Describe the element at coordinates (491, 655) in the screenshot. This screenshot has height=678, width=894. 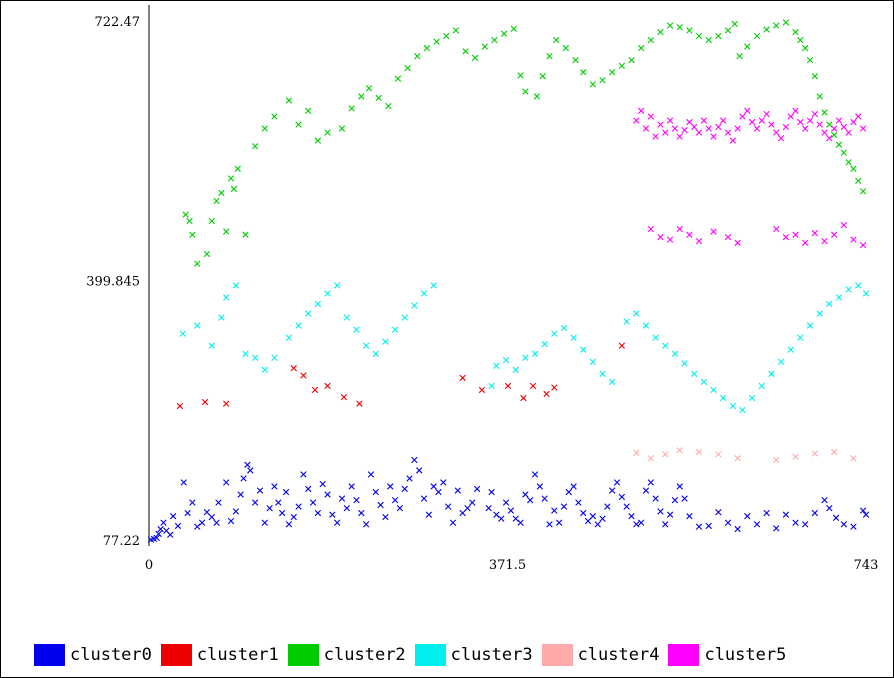
I see `legend-label: cluster3` at that location.